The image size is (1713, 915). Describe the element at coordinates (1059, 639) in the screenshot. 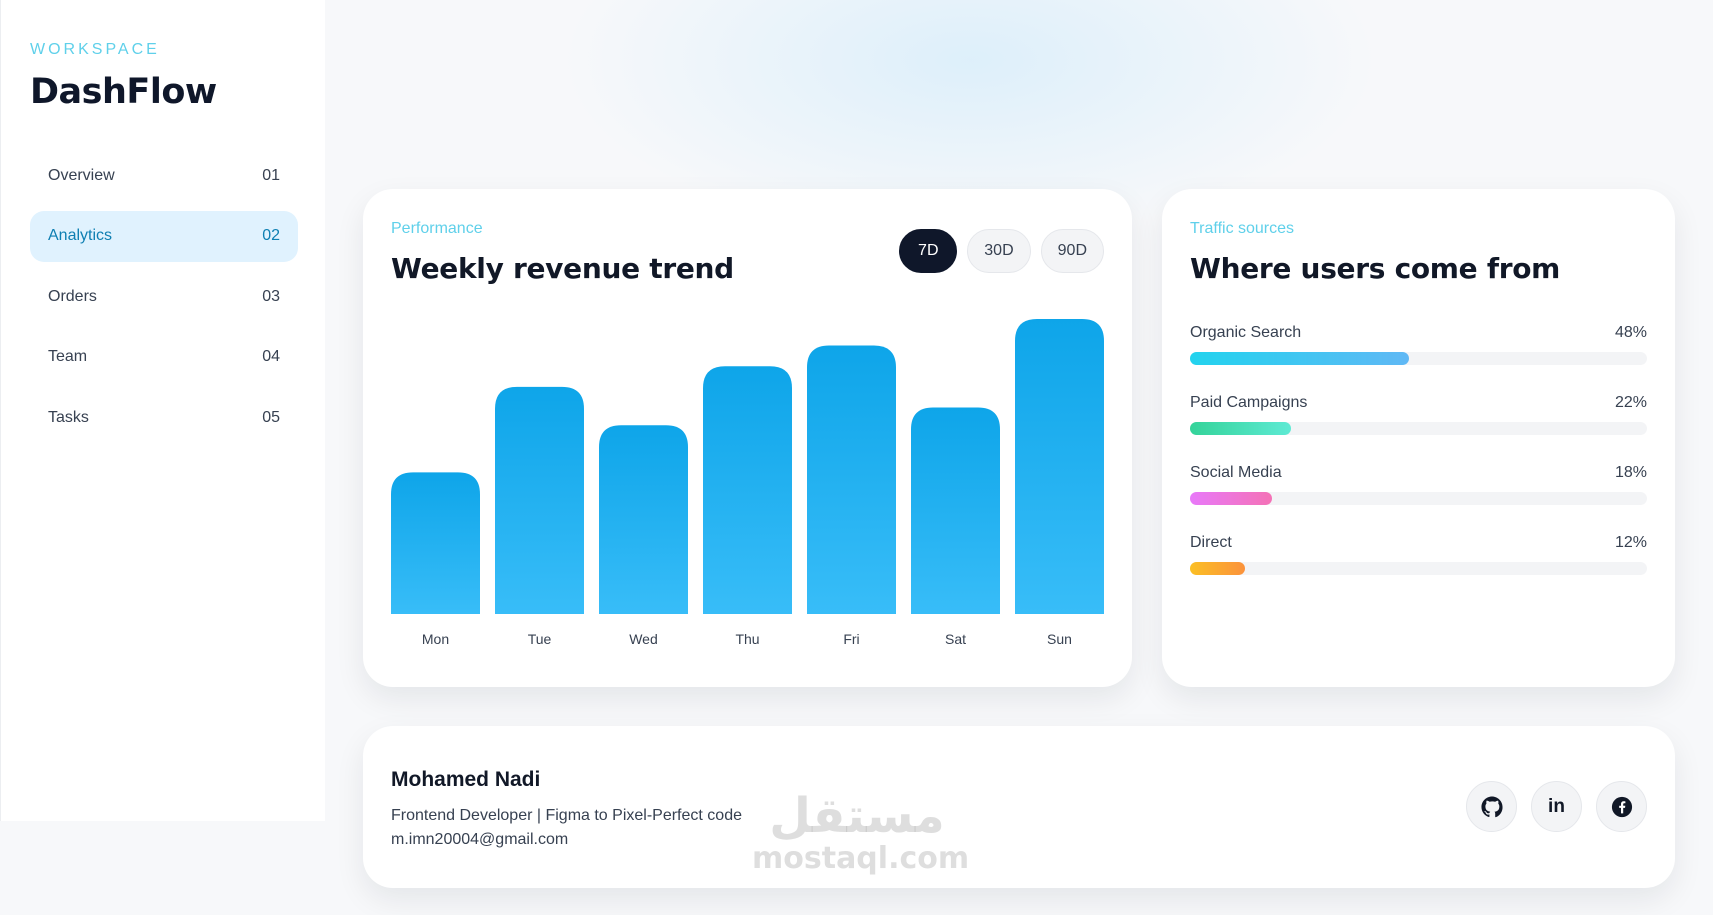

I see `x-tick-label-sun: Sun` at that location.